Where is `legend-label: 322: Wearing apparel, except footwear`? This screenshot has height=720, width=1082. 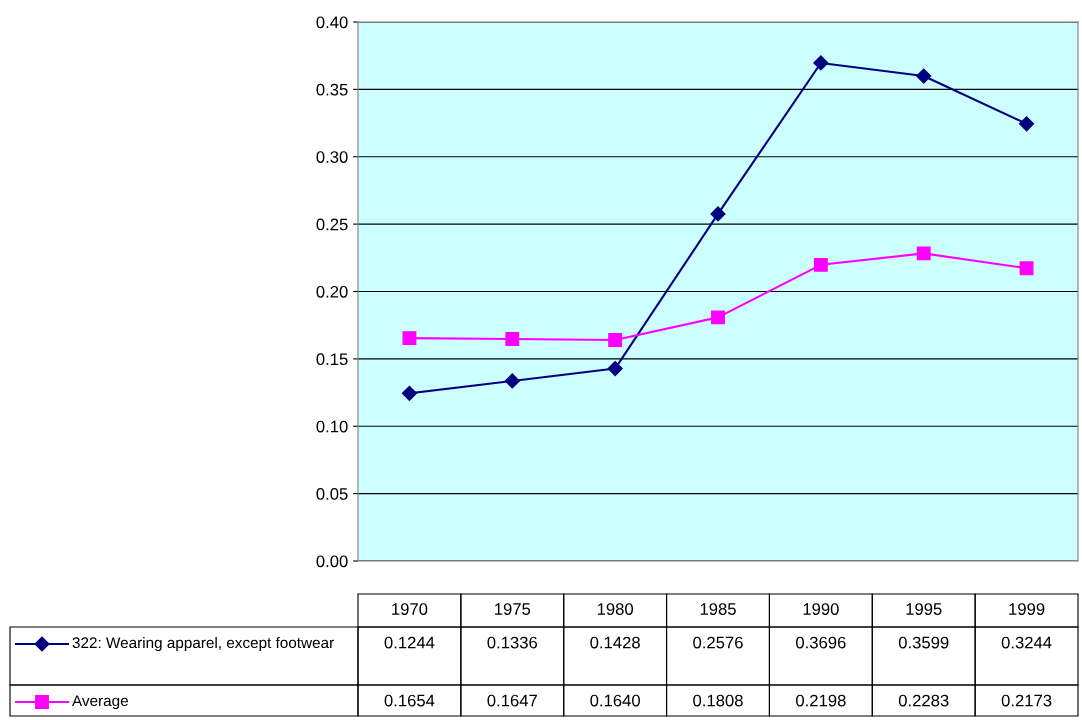 legend-label: 322: Wearing apparel, except footwear is located at coordinates (203, 644).